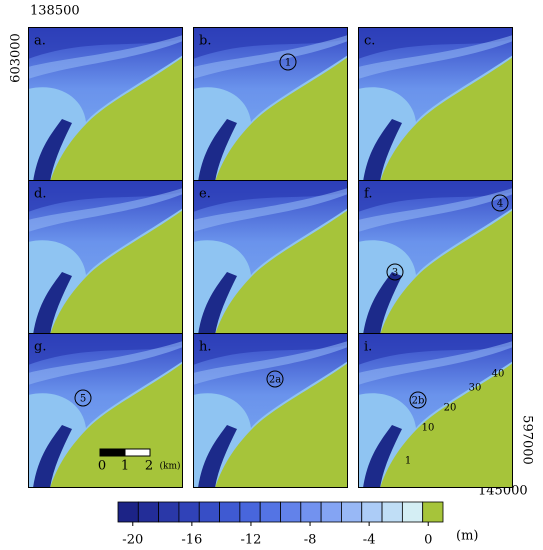  What do you see at coordinates (132, 540) in the screenshot?
I see `colorbar-tick-label: -20` at bounding box center [132, 540].